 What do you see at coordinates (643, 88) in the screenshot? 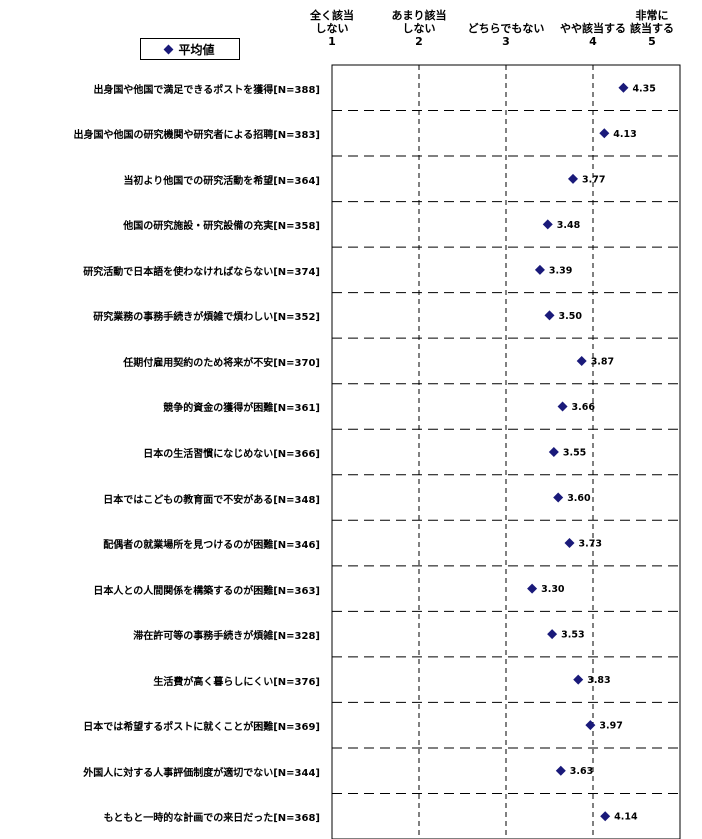
I see `data-label: 4.35` at bounding box center [643, 88].